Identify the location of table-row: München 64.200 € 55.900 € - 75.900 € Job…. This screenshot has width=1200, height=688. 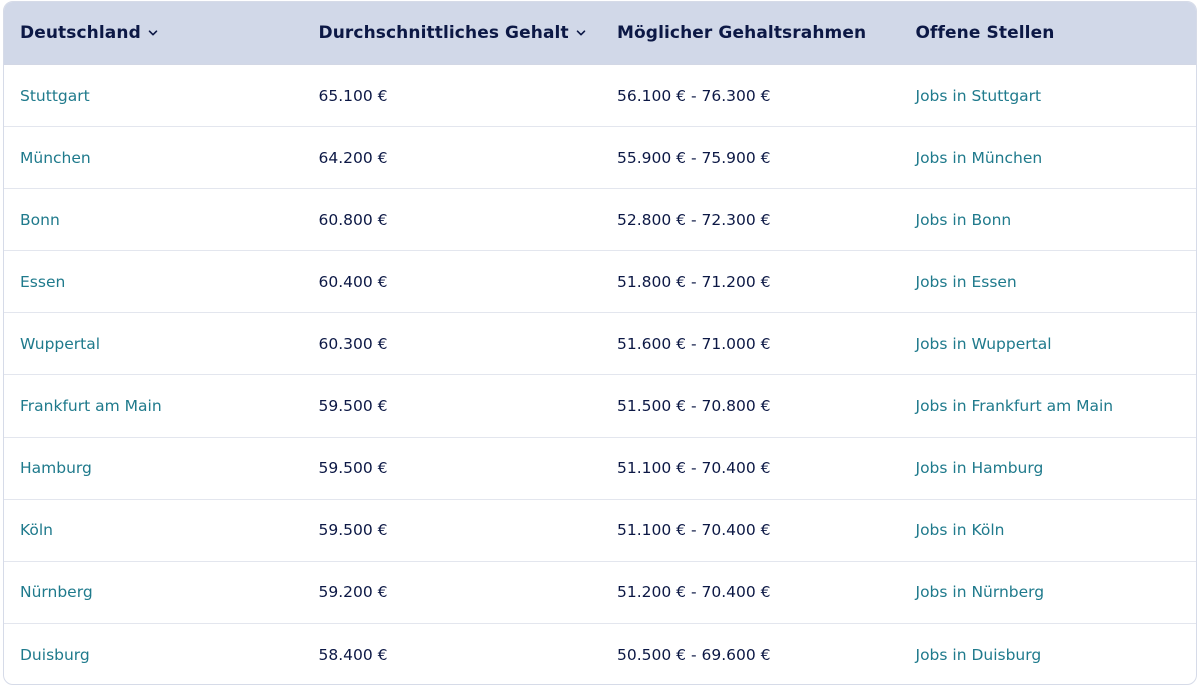
(600, 158).